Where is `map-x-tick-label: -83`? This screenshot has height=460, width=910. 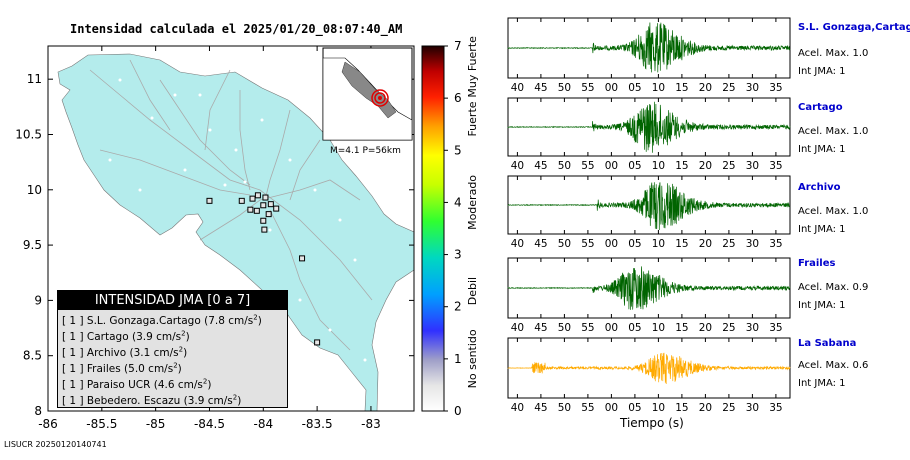 map-x-tick-label: -83 is located at coordinates (371, 424).